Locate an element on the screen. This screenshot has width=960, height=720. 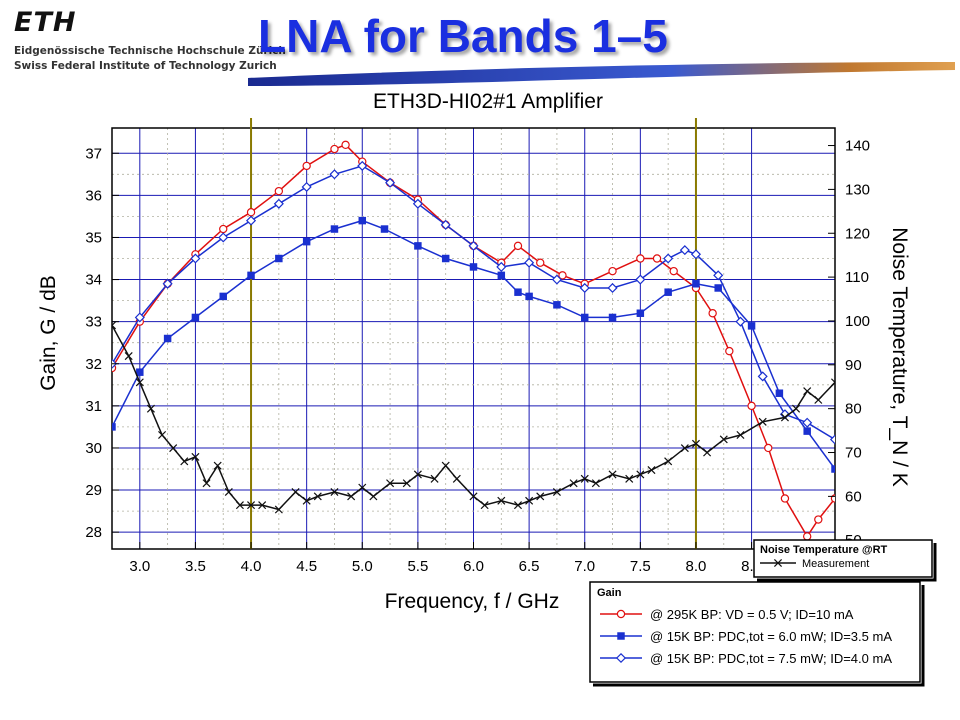
slide-title: LNA for Bands 1–5 is located at coordinates (463, 36).